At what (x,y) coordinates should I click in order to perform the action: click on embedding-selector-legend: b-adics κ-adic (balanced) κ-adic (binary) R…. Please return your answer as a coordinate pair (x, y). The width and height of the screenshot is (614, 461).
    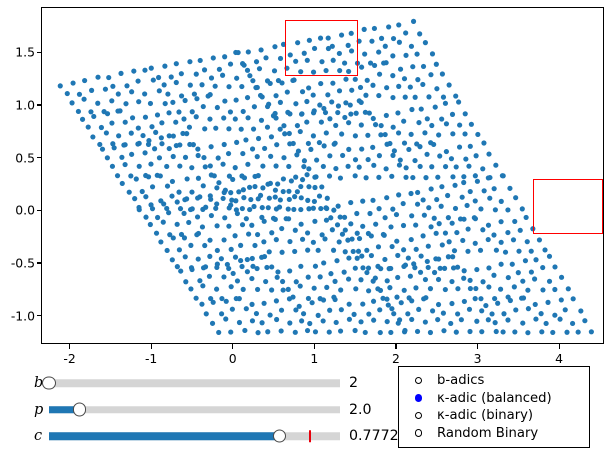
    Looking at the image, I should click on (494, 407).